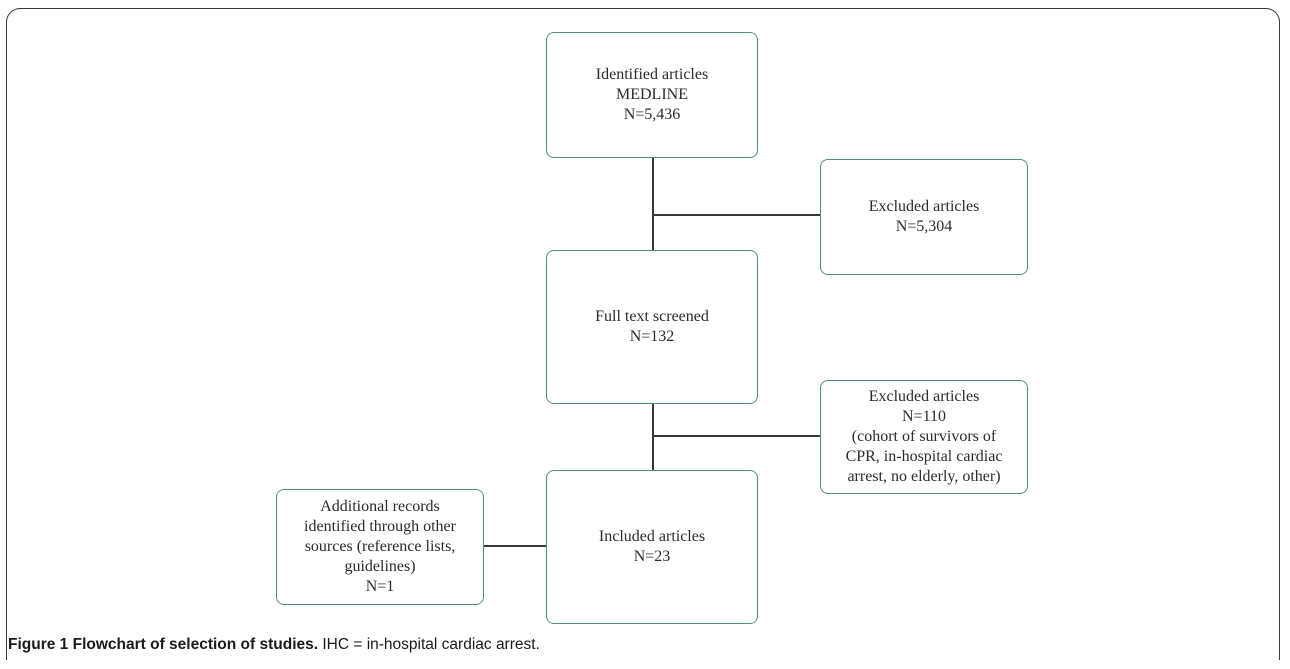  Describe the element at coordinates (652, 327) in the screenshot. I see `node-full-text-screened: Full text screened N=132` at that location.